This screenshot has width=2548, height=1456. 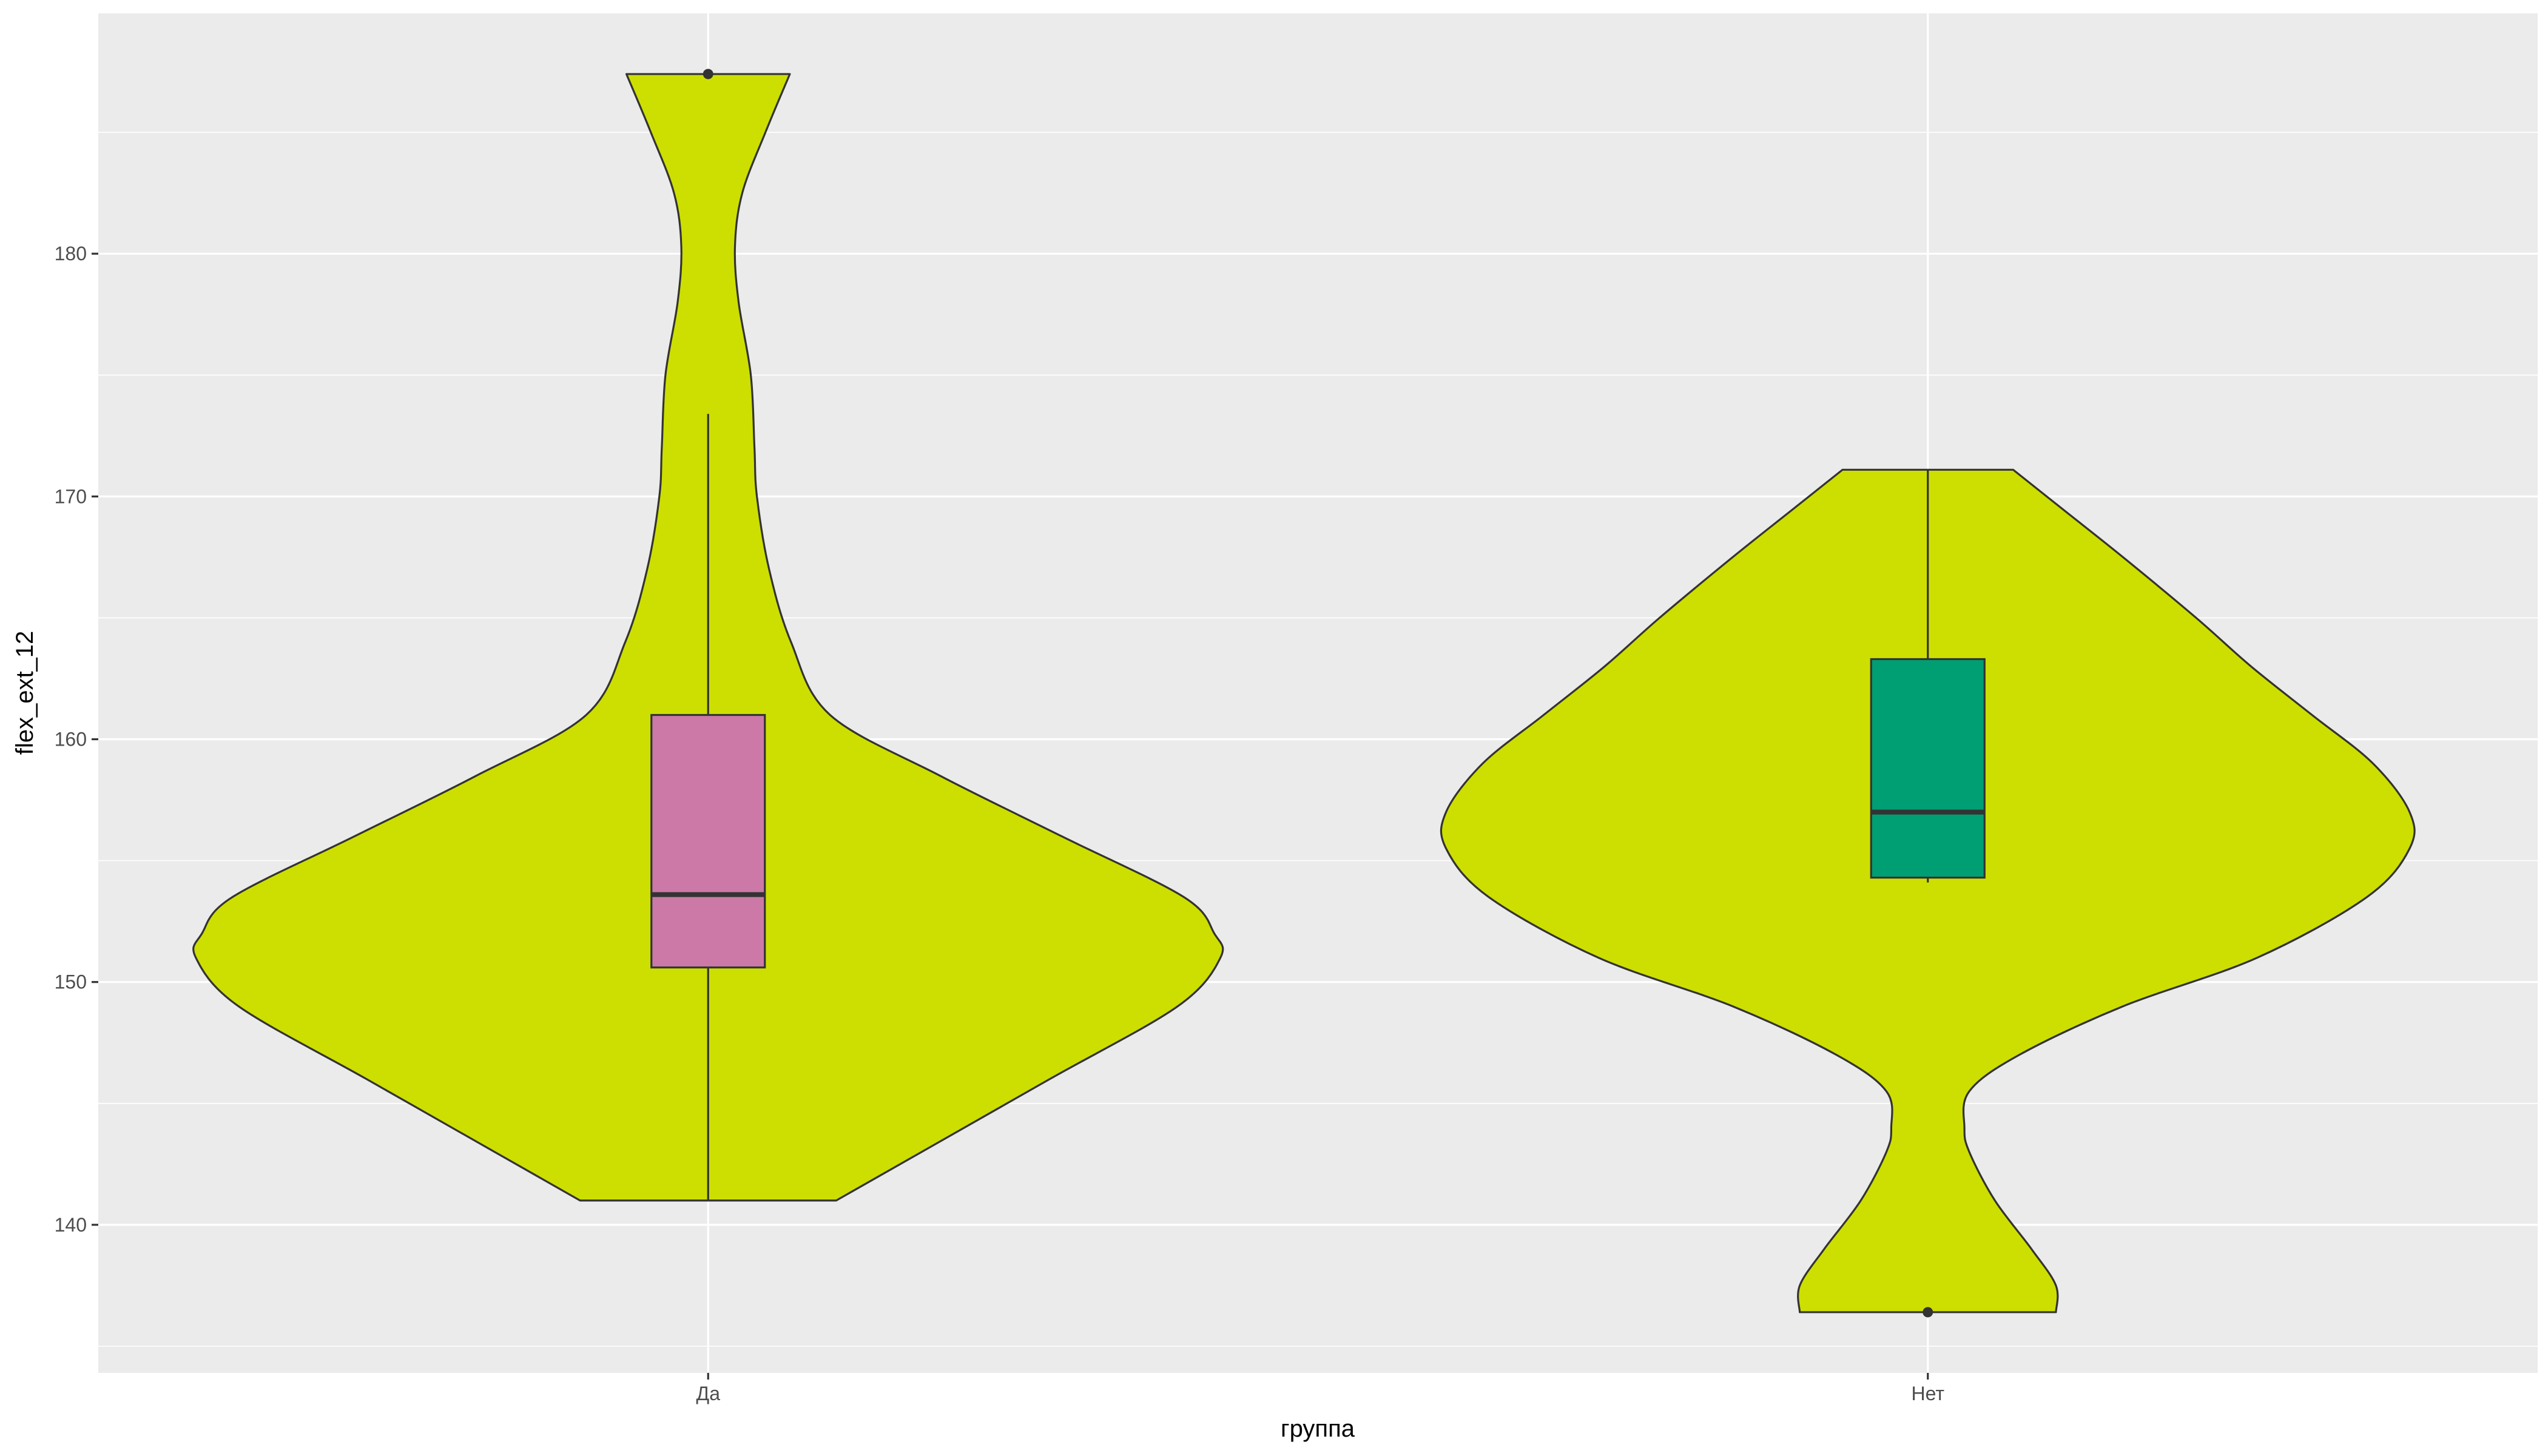 I want to click on y-axis-title: flex_ext_12, so click(x=25, y=693).